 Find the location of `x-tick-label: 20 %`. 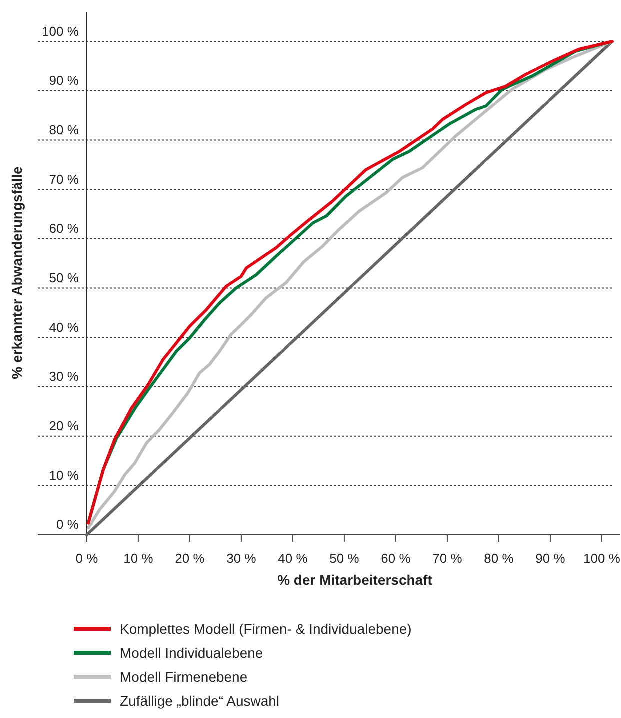

x-tick-label: 20 % is located at coordinates (190, 558).